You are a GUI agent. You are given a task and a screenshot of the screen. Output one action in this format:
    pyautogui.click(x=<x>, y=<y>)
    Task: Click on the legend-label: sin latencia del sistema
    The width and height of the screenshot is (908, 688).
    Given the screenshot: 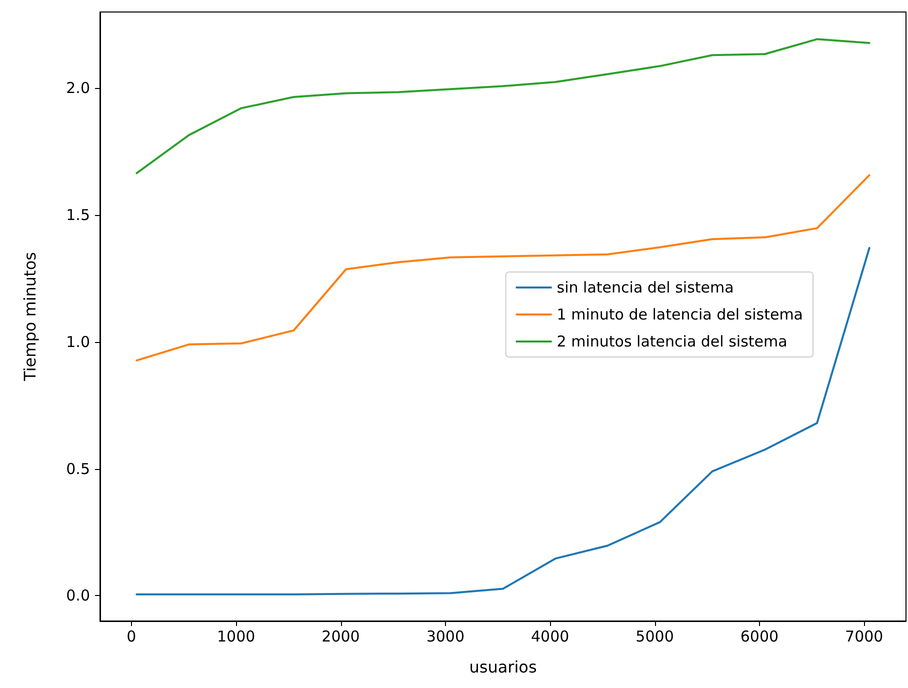 What is the action you would take?
    pyautogui.click(x=645, y=287)
    